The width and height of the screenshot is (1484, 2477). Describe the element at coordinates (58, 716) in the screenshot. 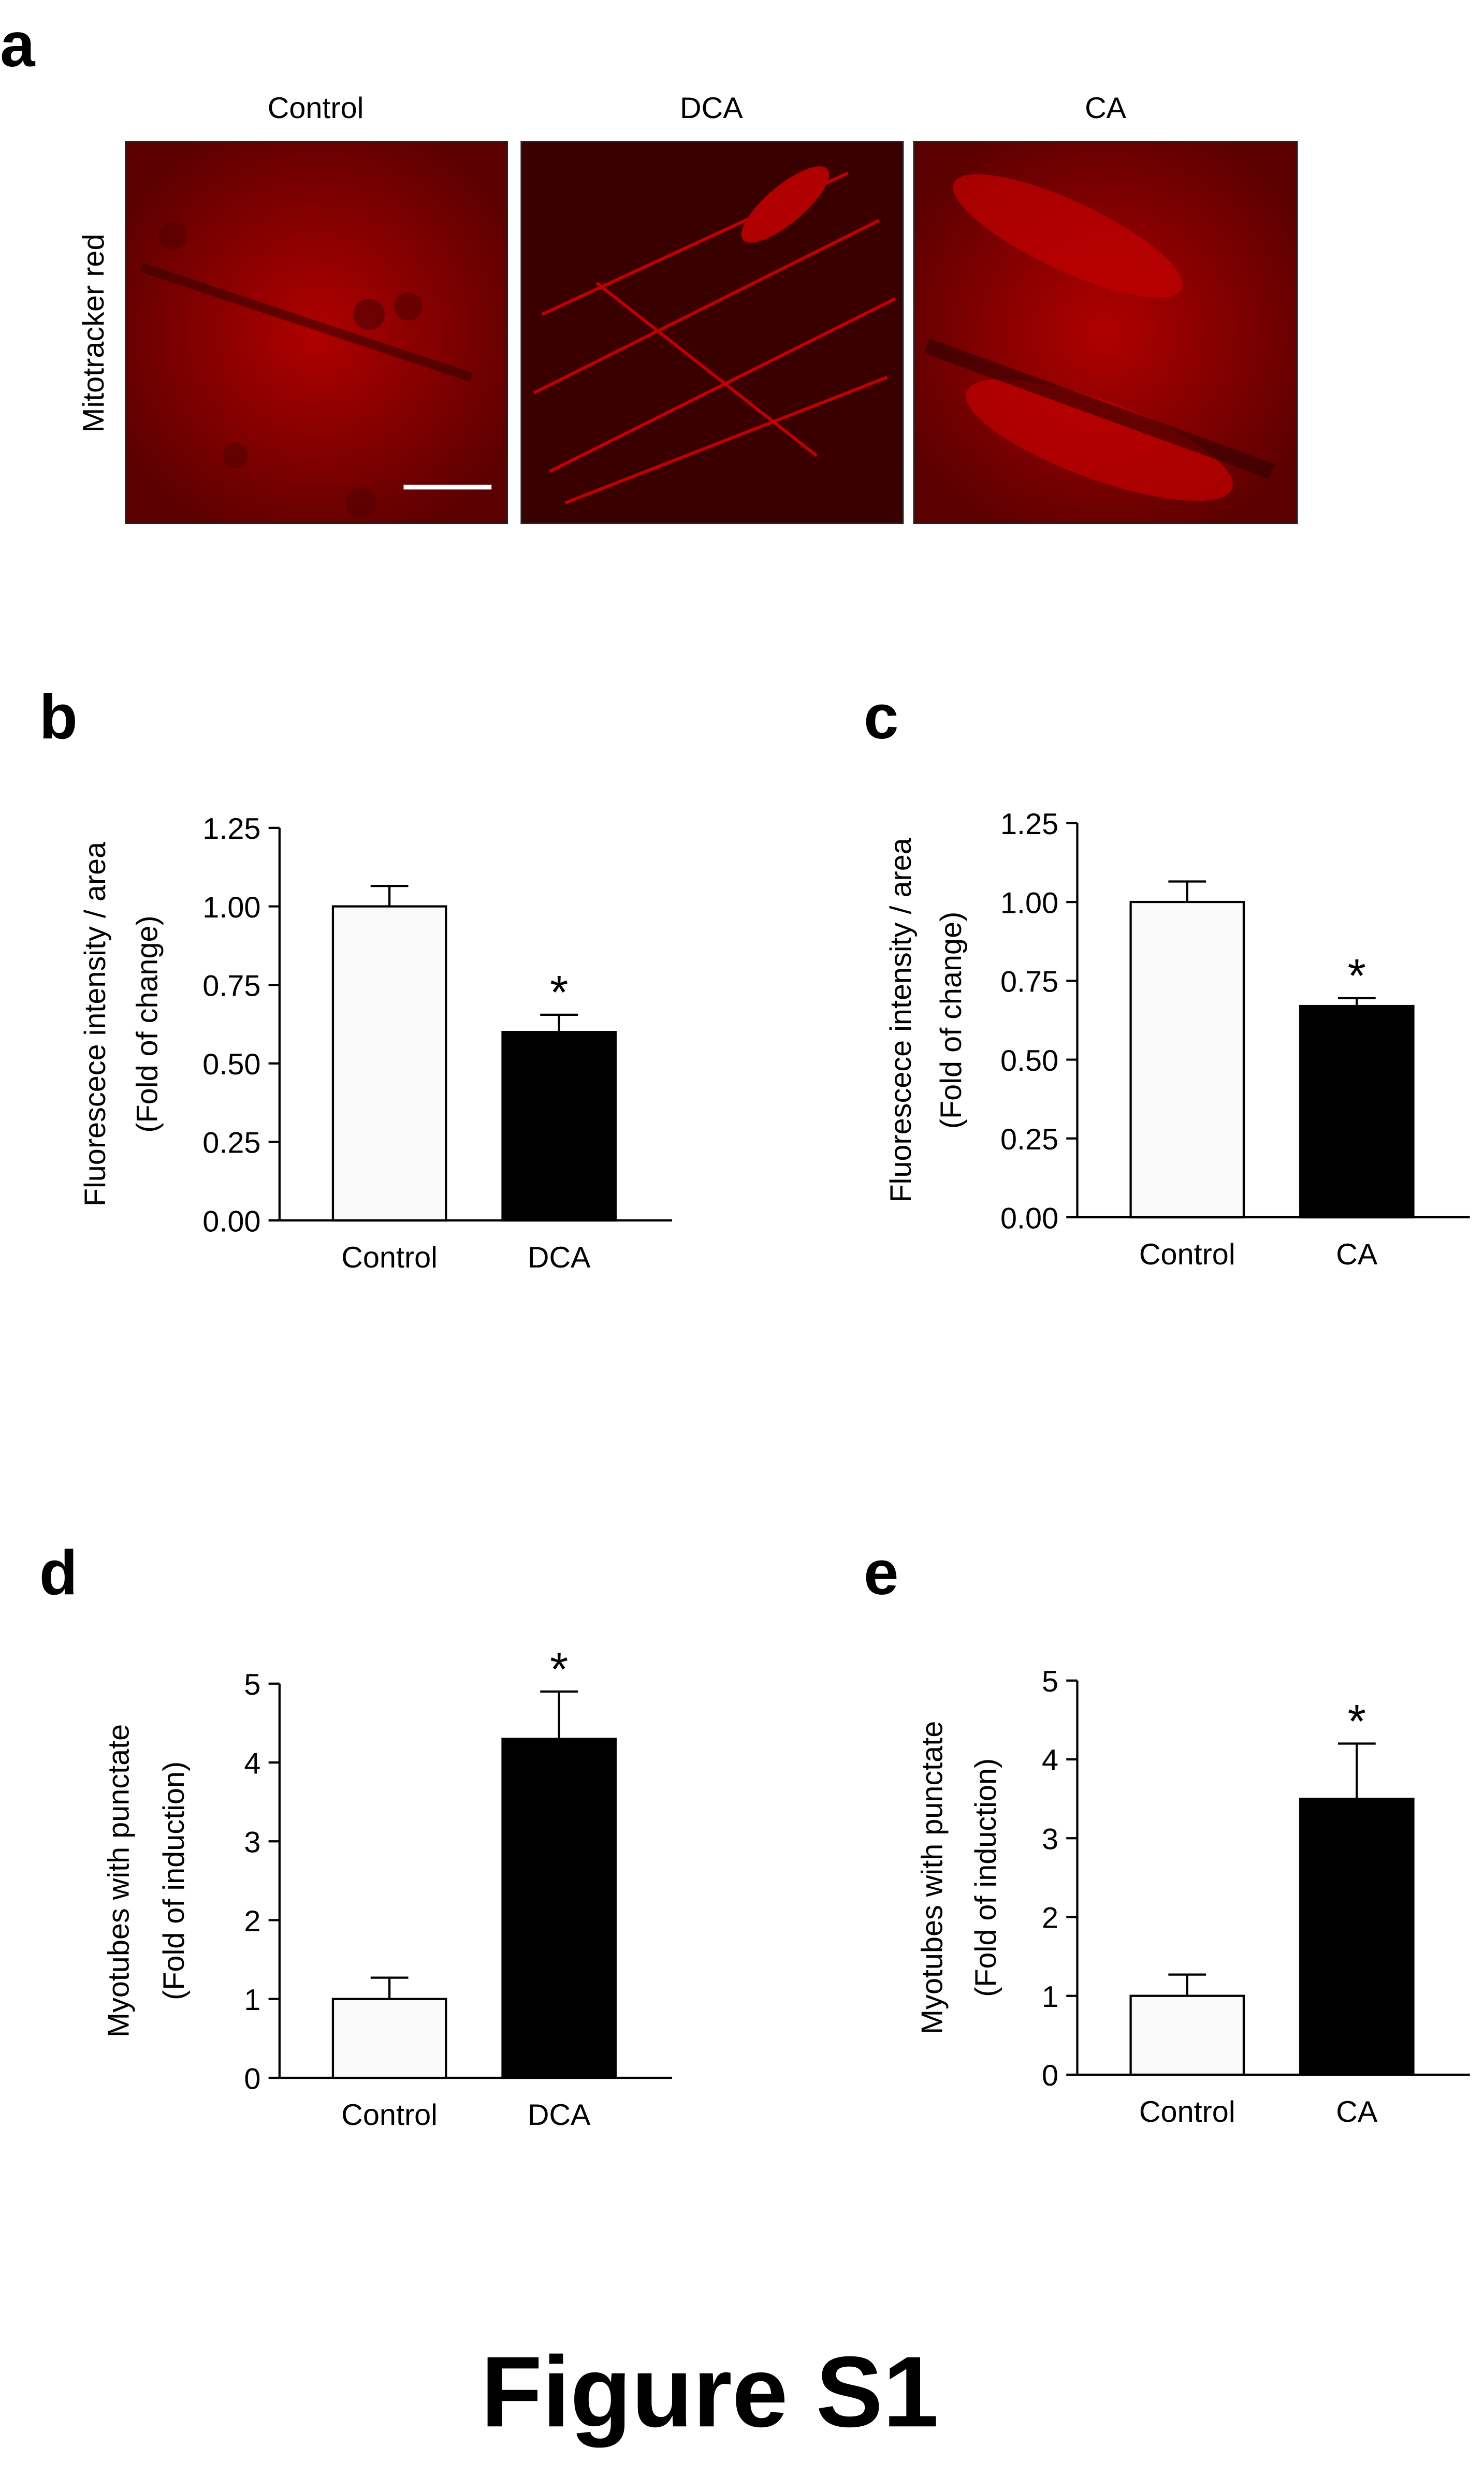

I see `panel-label: b` at that location.